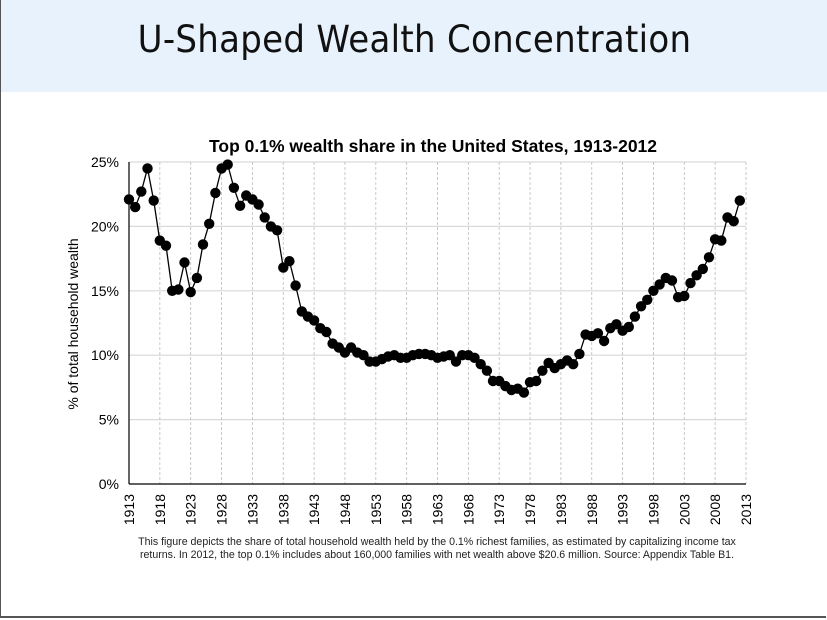 The width and height of the screenshot is (827, 620). Describe the element at coordinates (715, 509) in the screenshot. I see `x-tick-label: 2008` at that location.